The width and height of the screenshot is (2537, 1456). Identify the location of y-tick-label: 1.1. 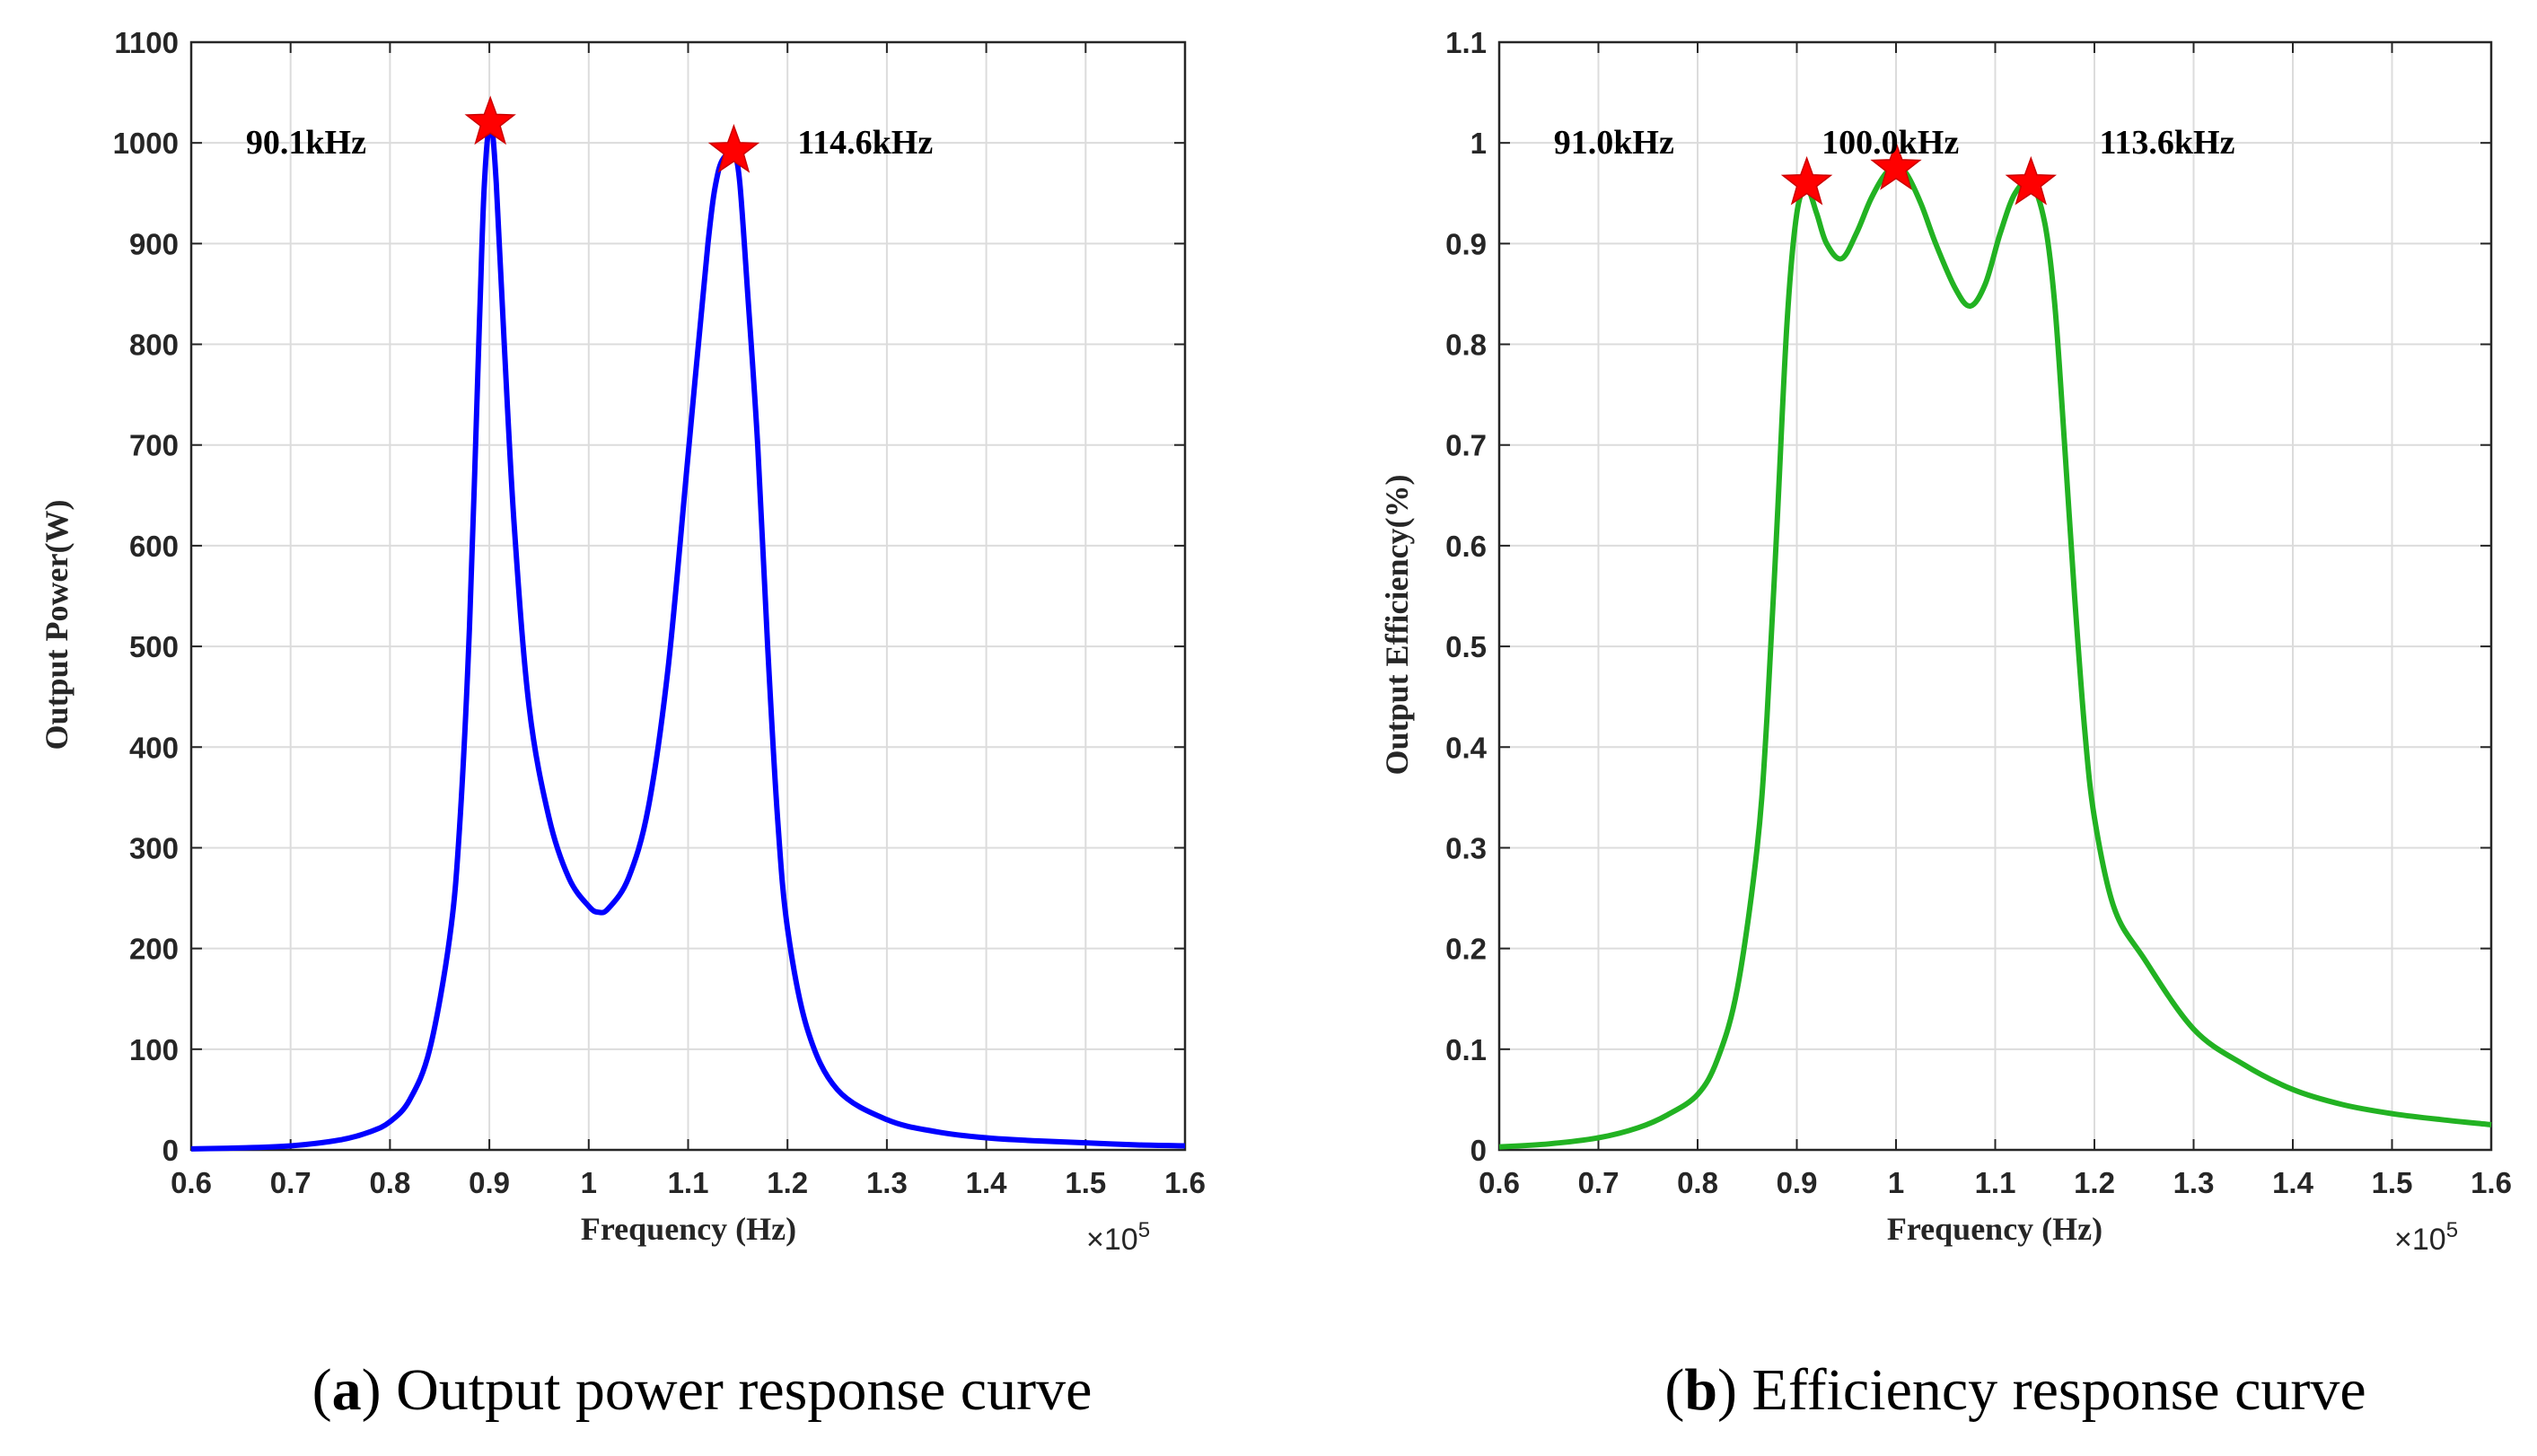
(1466, 43).